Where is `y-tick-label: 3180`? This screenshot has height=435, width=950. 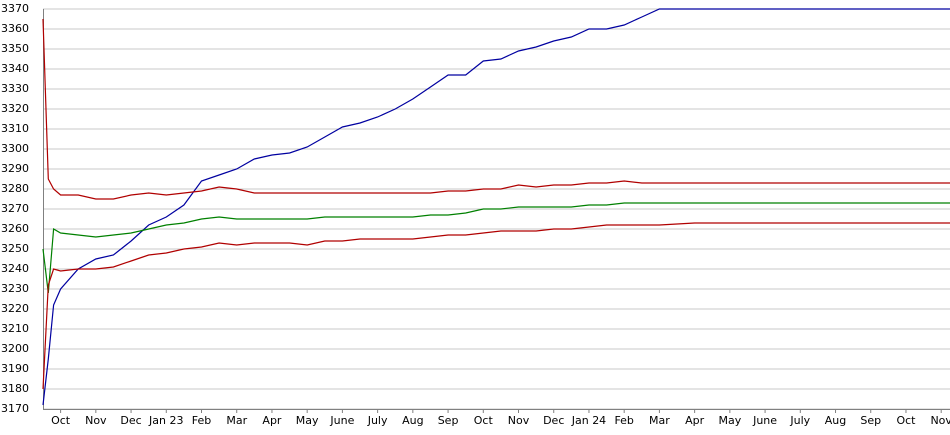
y-tick-label: 3180 is located at coordinates (15, 388).